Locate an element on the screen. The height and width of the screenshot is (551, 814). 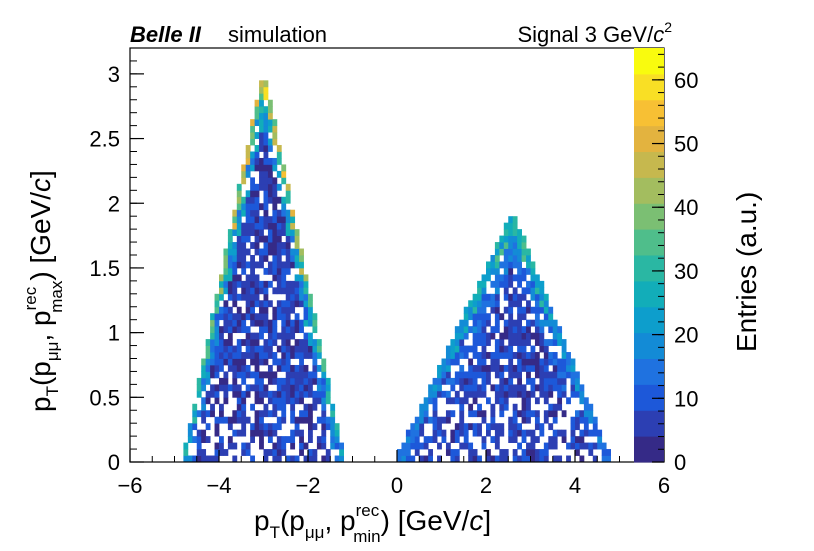
experiment-label: Belle II is located at coordinates (166, 34).